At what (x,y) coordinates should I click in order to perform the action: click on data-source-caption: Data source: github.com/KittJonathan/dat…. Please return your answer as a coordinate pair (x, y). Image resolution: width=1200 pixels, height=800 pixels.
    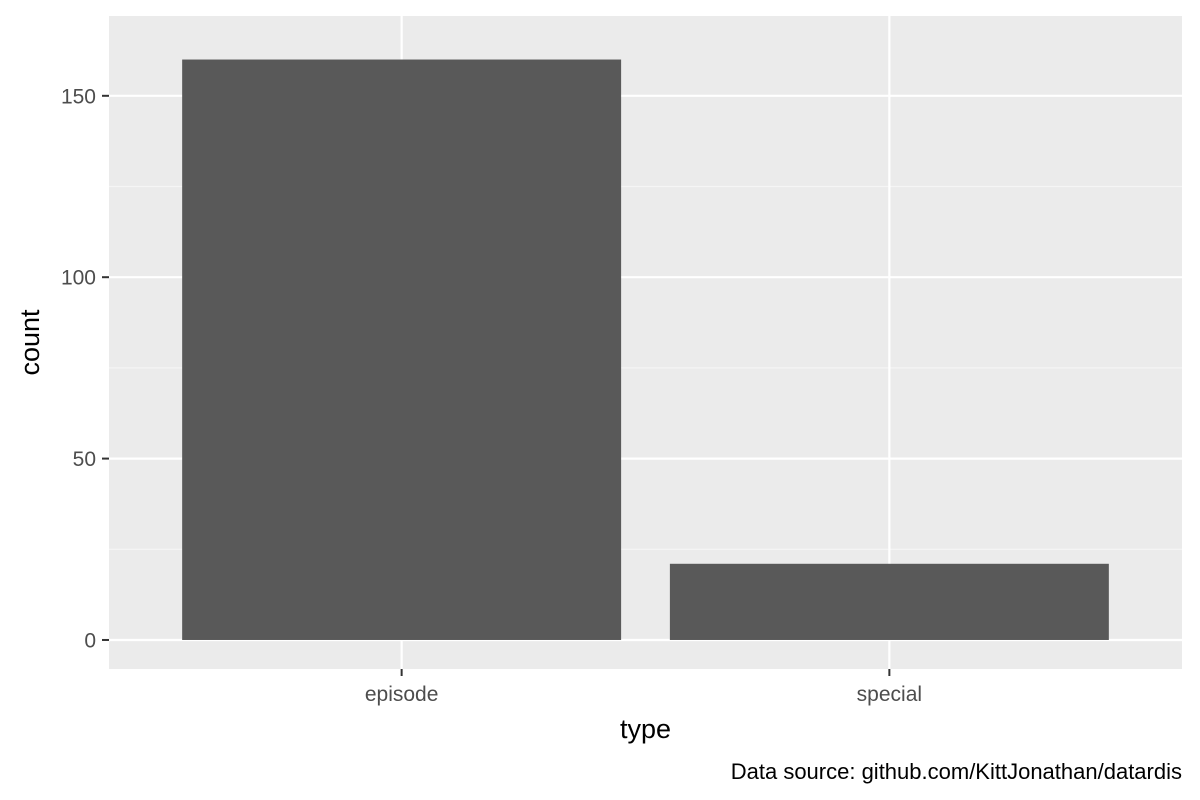
    Looking at the image, I should click on (956, 771).